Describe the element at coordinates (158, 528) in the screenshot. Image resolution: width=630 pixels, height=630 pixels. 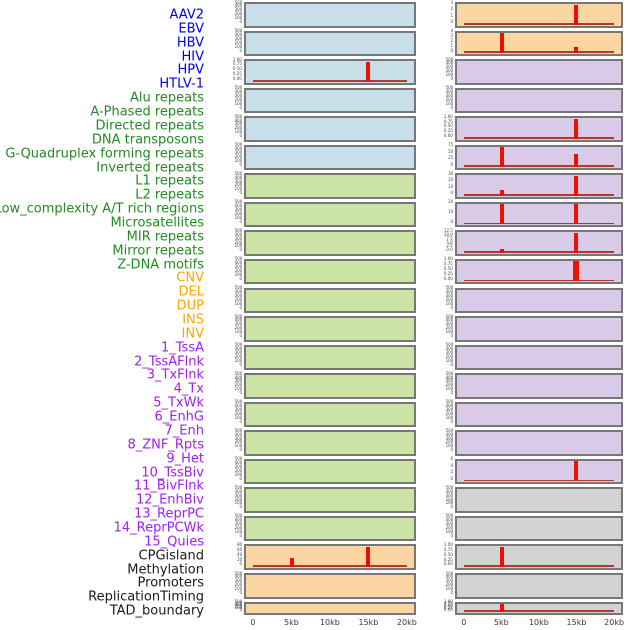
I see `track-label: 14_ReprPCWk` at that location.